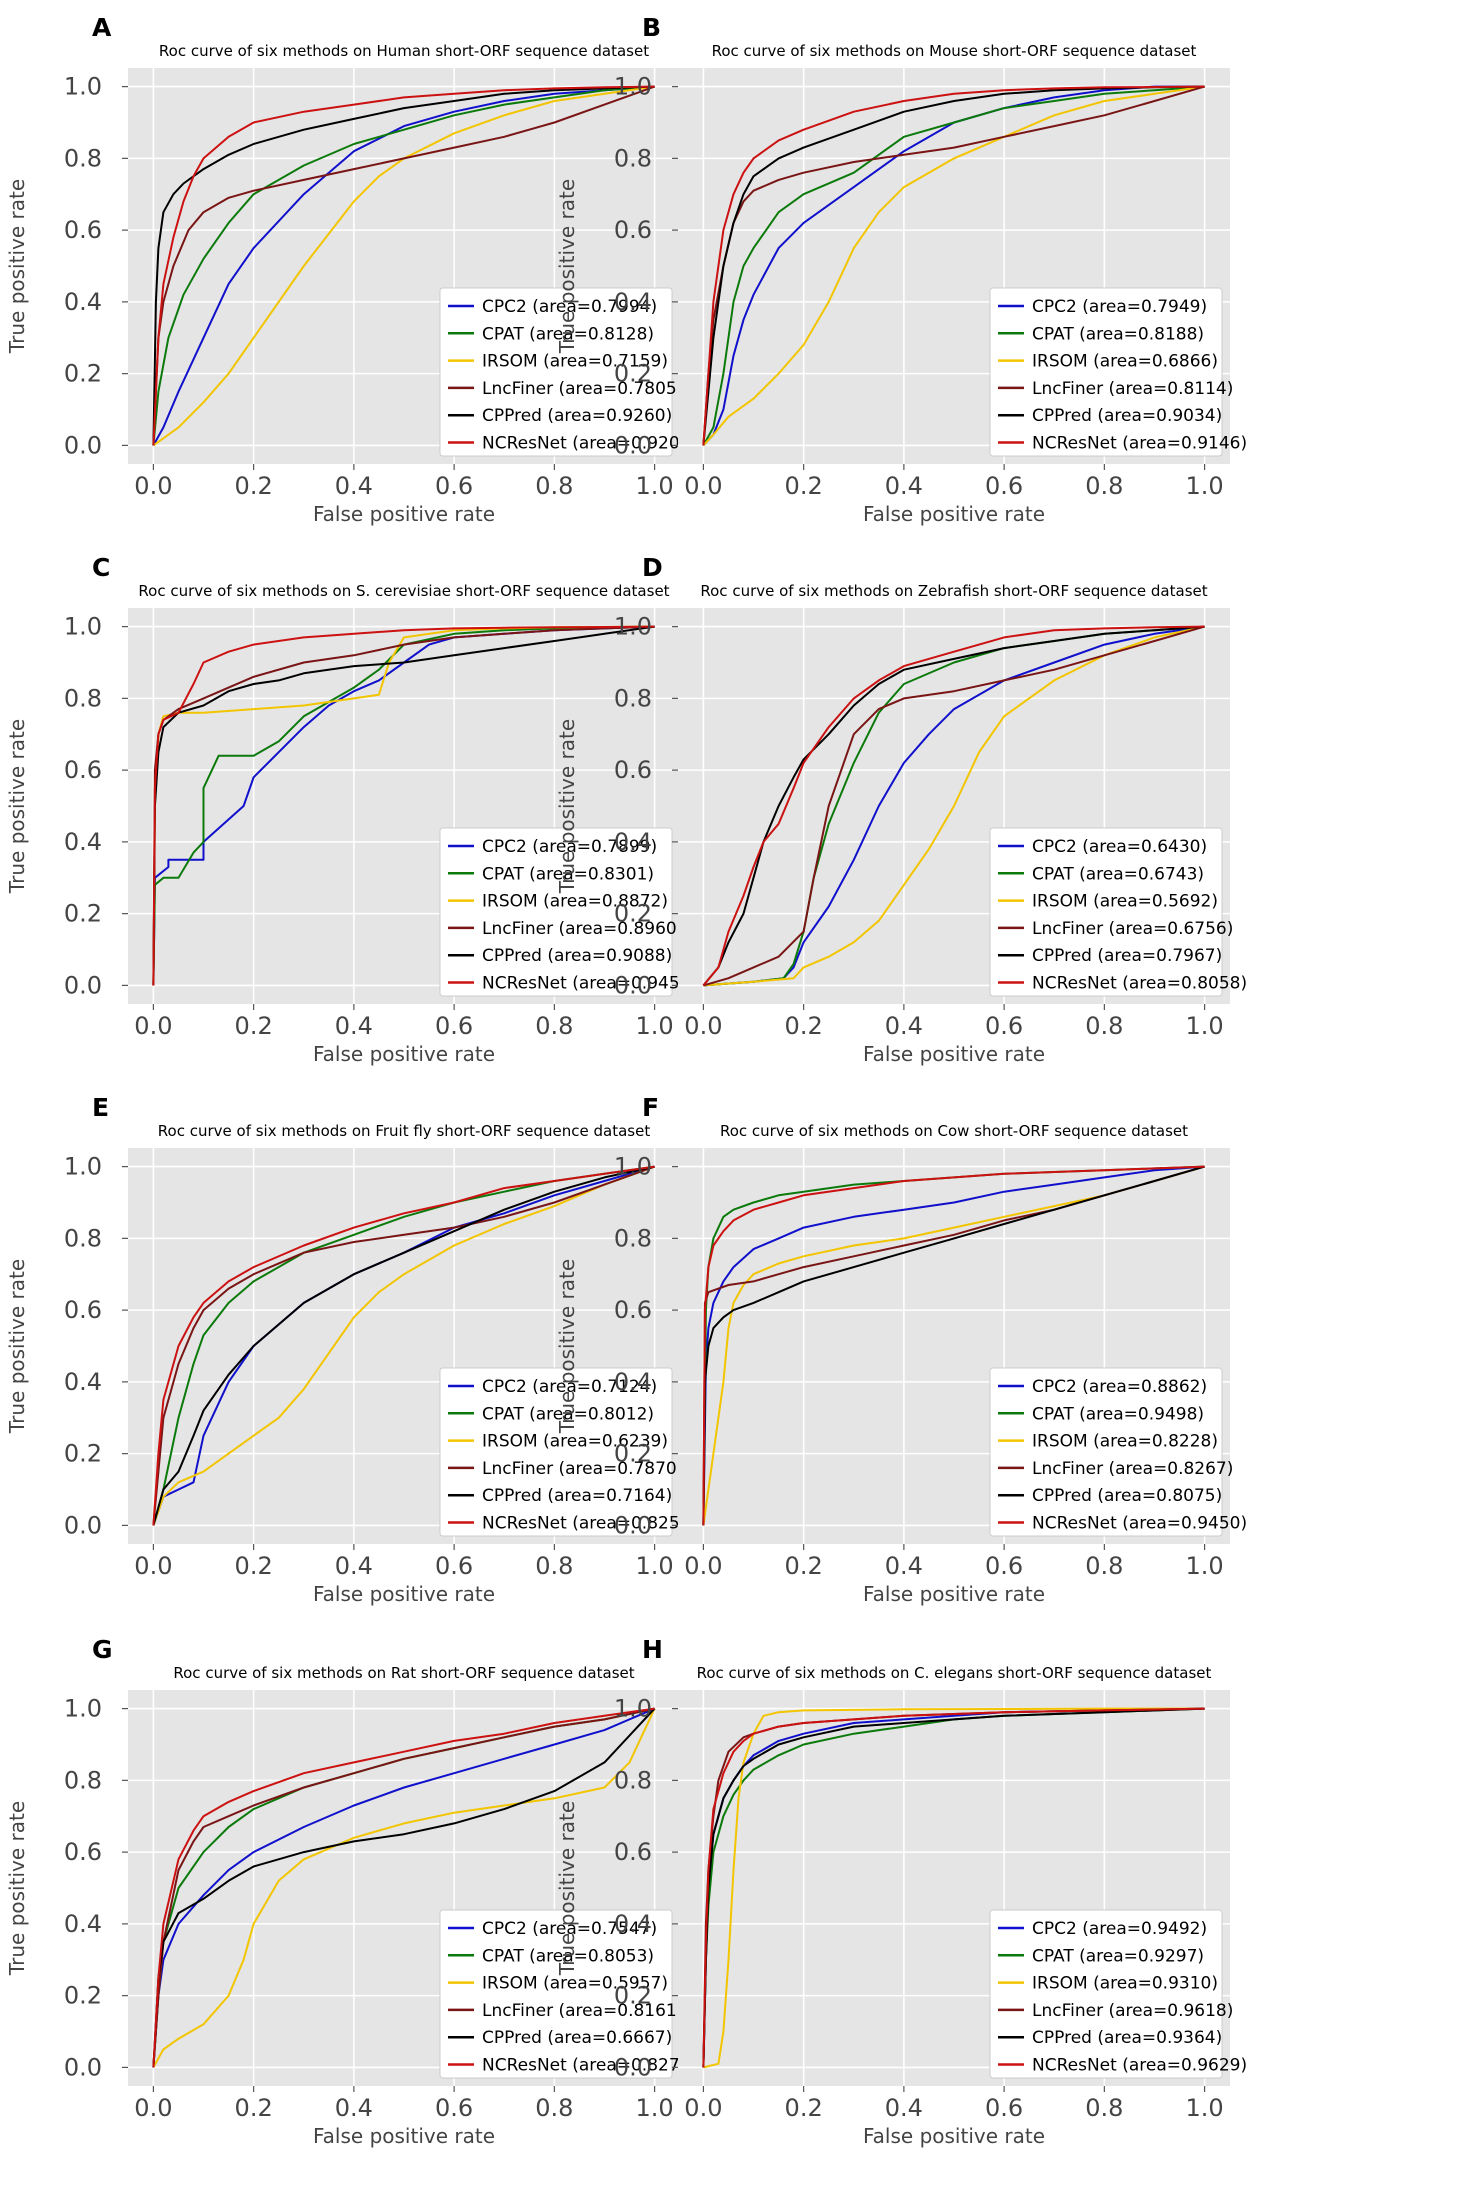  I want to click on legend-entry: LncFiner (area=0.9618), so click(1132, 2011).